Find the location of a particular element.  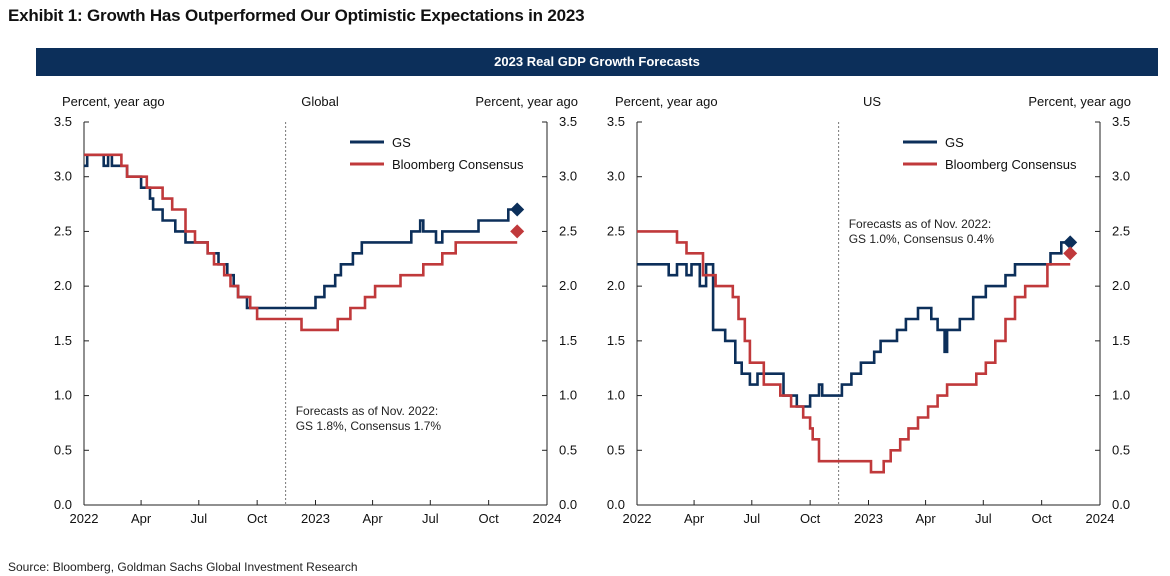

forecast-annotation: GS 1.0%, Consensus 0.4% is located at coordinates (922, 239).